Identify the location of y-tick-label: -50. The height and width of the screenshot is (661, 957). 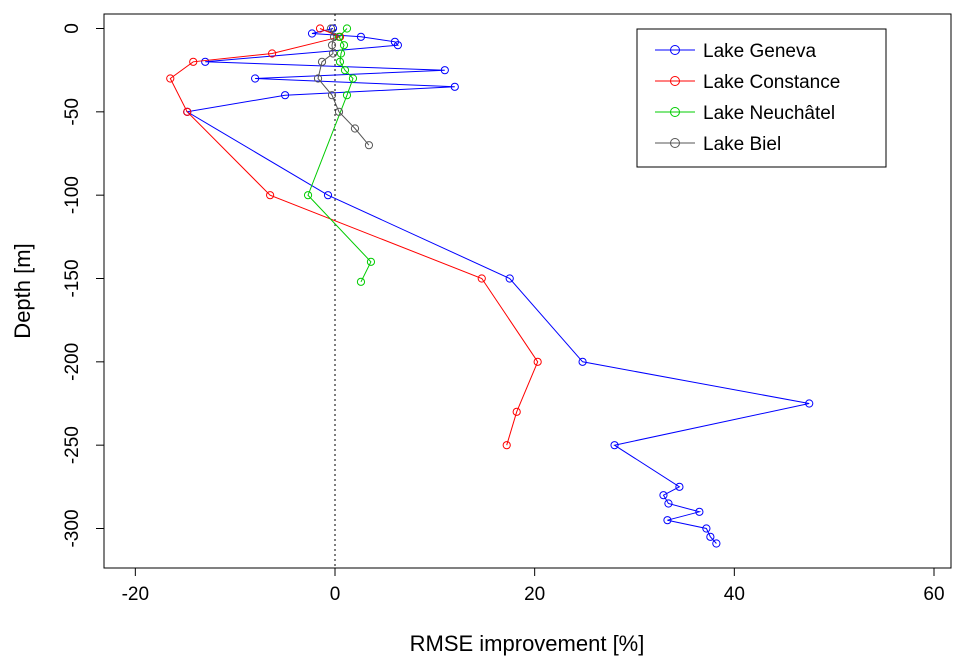
(72, 111).